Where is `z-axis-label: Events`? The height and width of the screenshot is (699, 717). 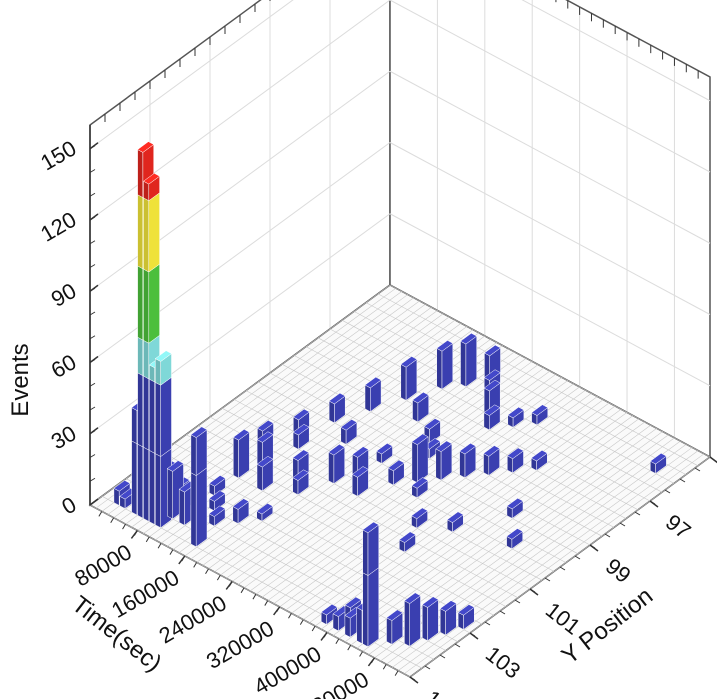 z-axis-label: Events is located at coordinates (20, 379).